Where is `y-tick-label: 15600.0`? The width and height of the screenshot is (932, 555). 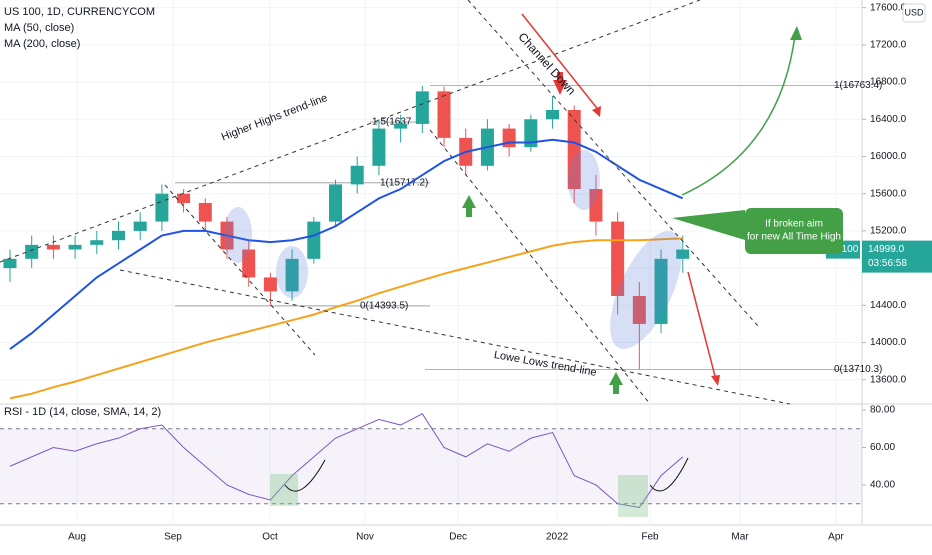
y-tick-label: 15600.0 is located at coordinates (888, 193).